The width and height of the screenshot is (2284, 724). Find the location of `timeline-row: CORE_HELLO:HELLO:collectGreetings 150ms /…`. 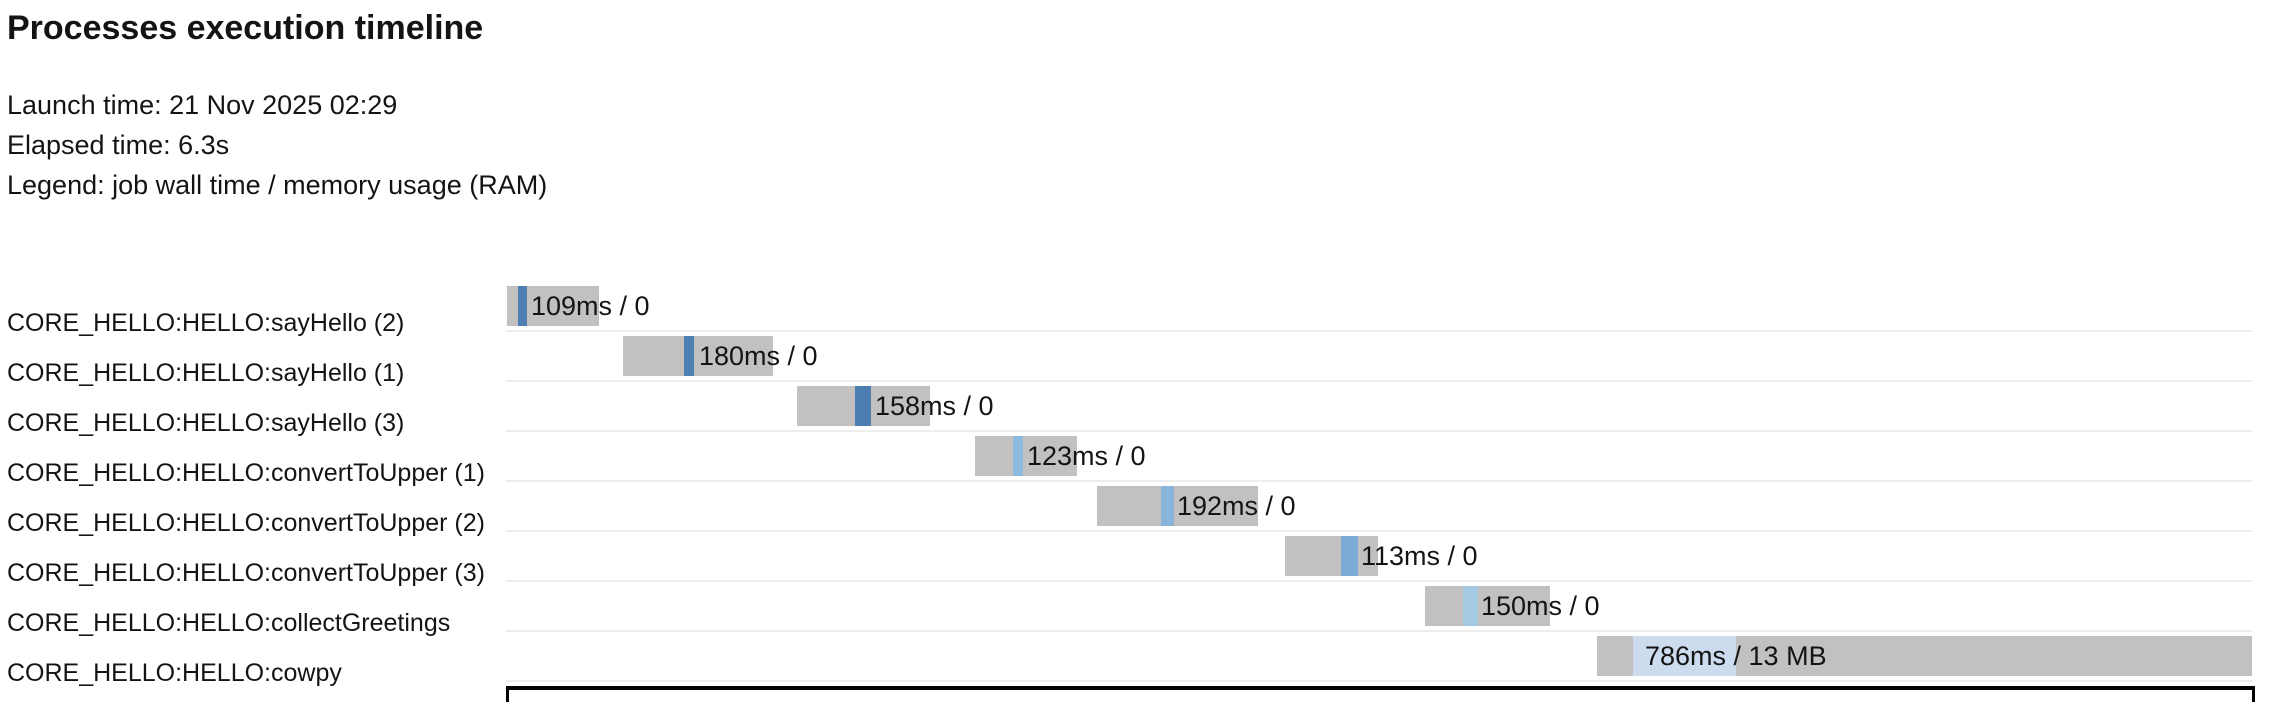

timeline-row: CORE_HELLO:HELLO:collectGreetings 150ms /… is located at coordinates (1142, 609).